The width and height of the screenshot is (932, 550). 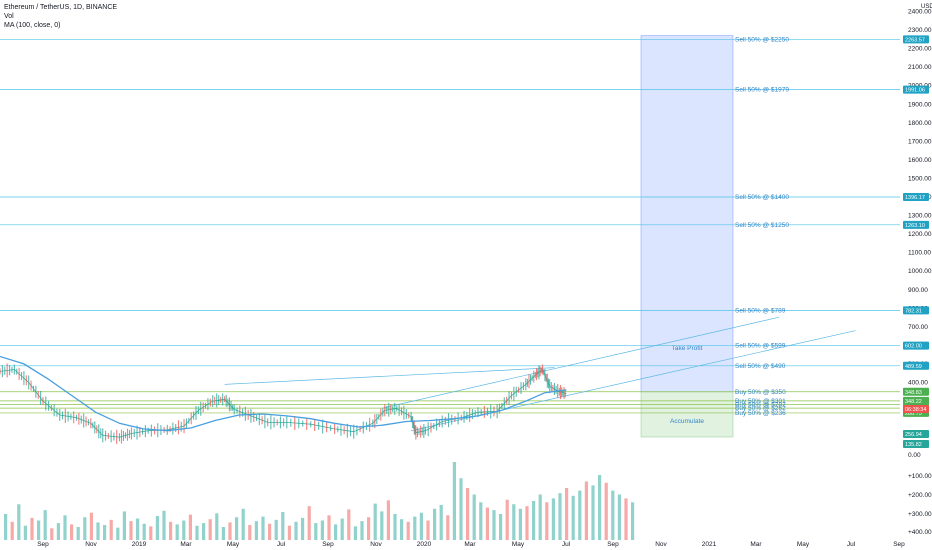 What do you see at coordinates (920, 476) in the screenshot?
I see `volume-tick-label: +100.00` at bounding box center [920, 476].